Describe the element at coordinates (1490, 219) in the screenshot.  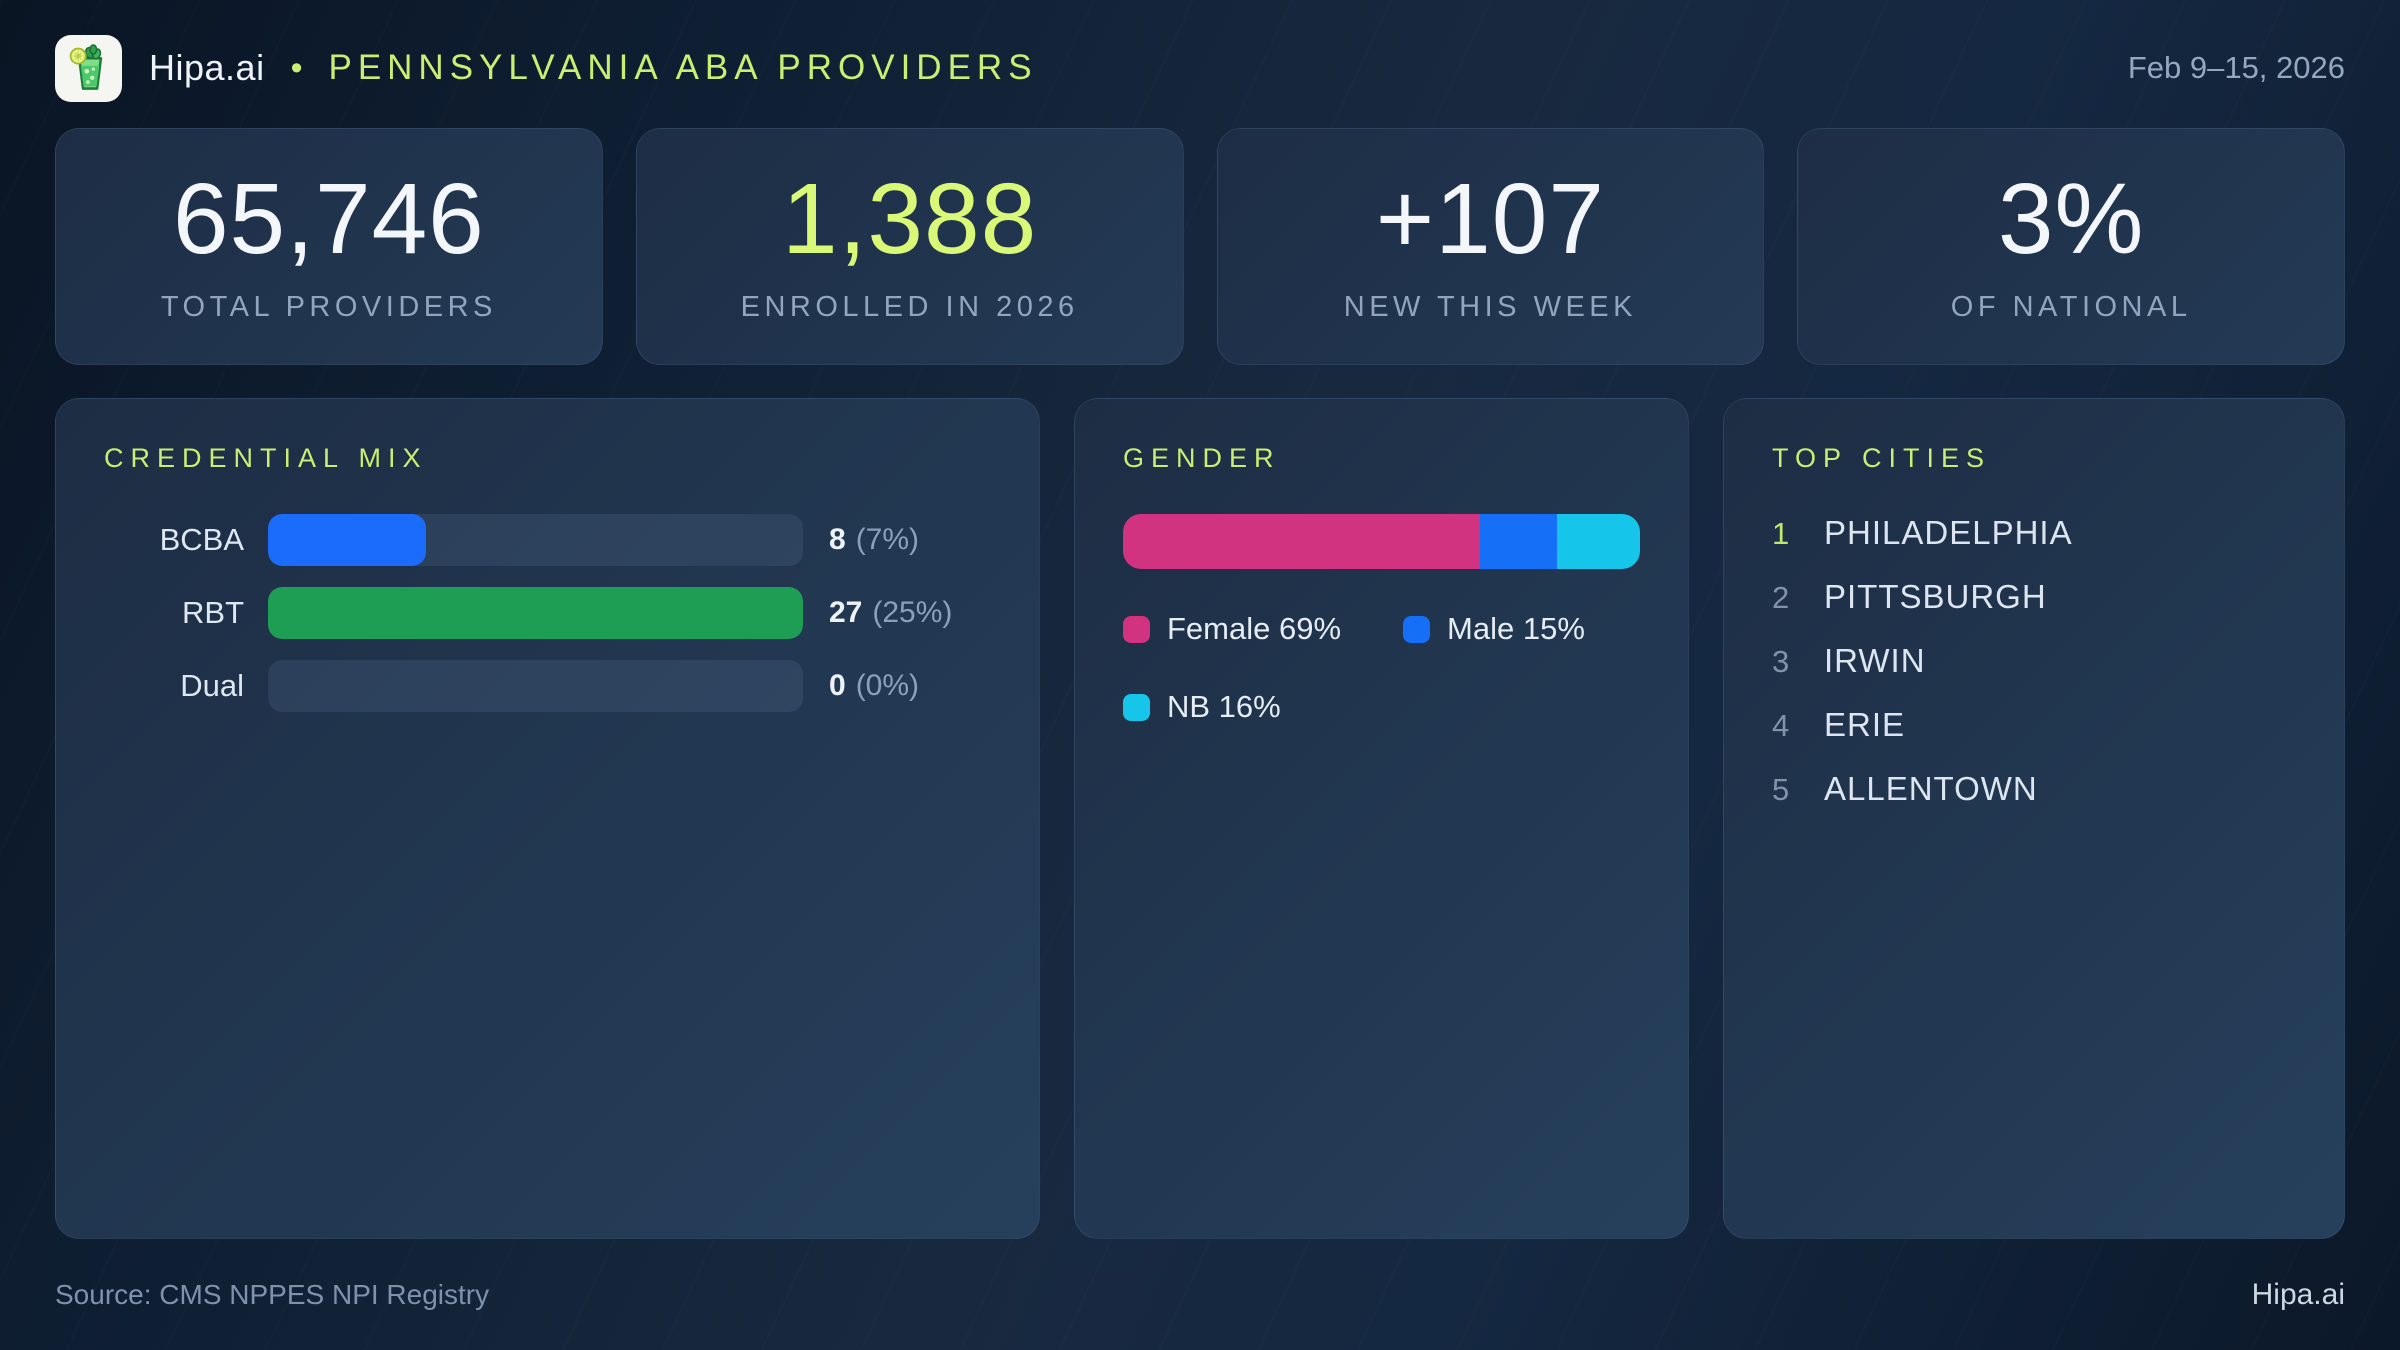
I see `stat-value: +107` at that location.